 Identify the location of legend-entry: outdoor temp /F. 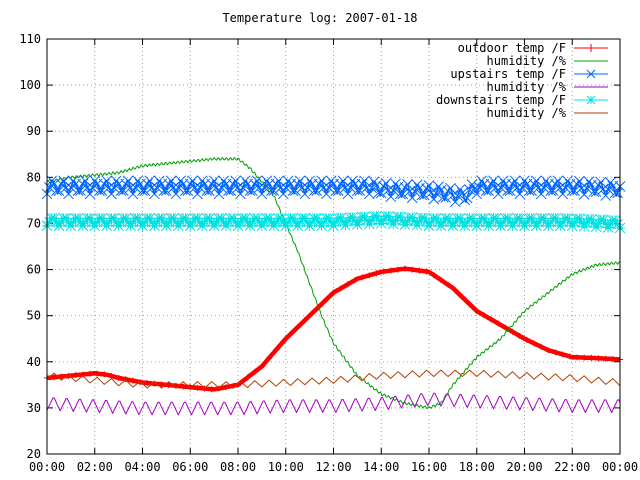
(533, 48).